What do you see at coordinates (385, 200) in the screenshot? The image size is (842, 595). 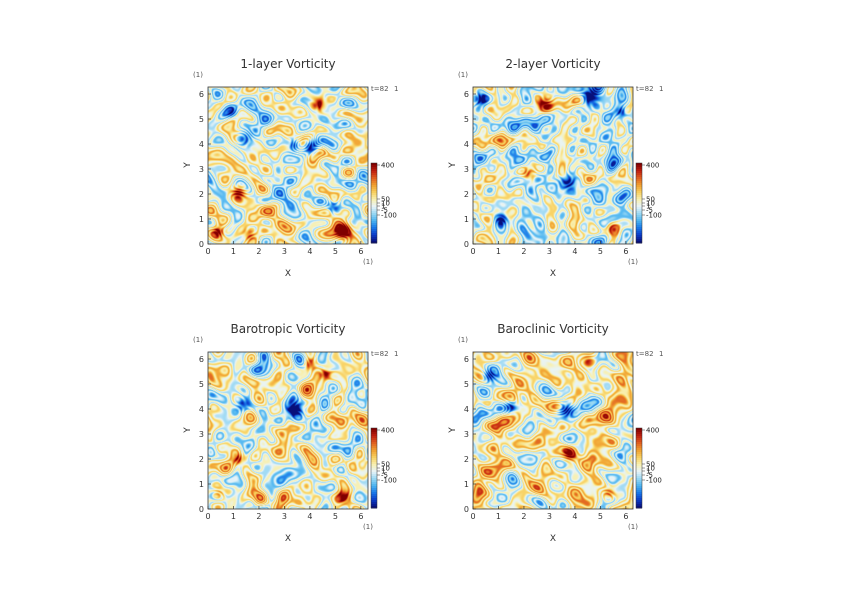 I see `colorbar-label: 50` at bounding box center [385, 200].